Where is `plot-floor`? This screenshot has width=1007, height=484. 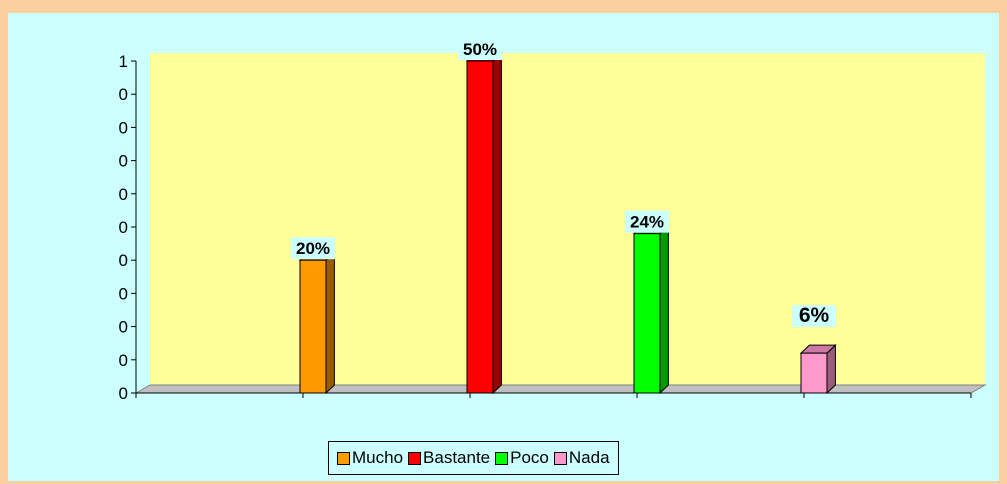
plot-floor is located at coordinates (560, 389).